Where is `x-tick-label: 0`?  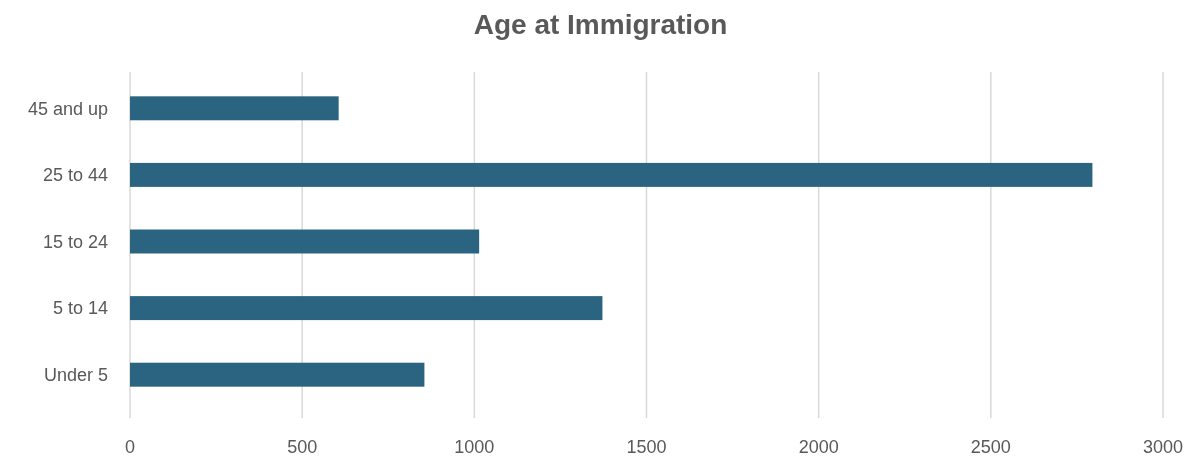
x-tick-label: 0 is located at coordinates (130, 447).